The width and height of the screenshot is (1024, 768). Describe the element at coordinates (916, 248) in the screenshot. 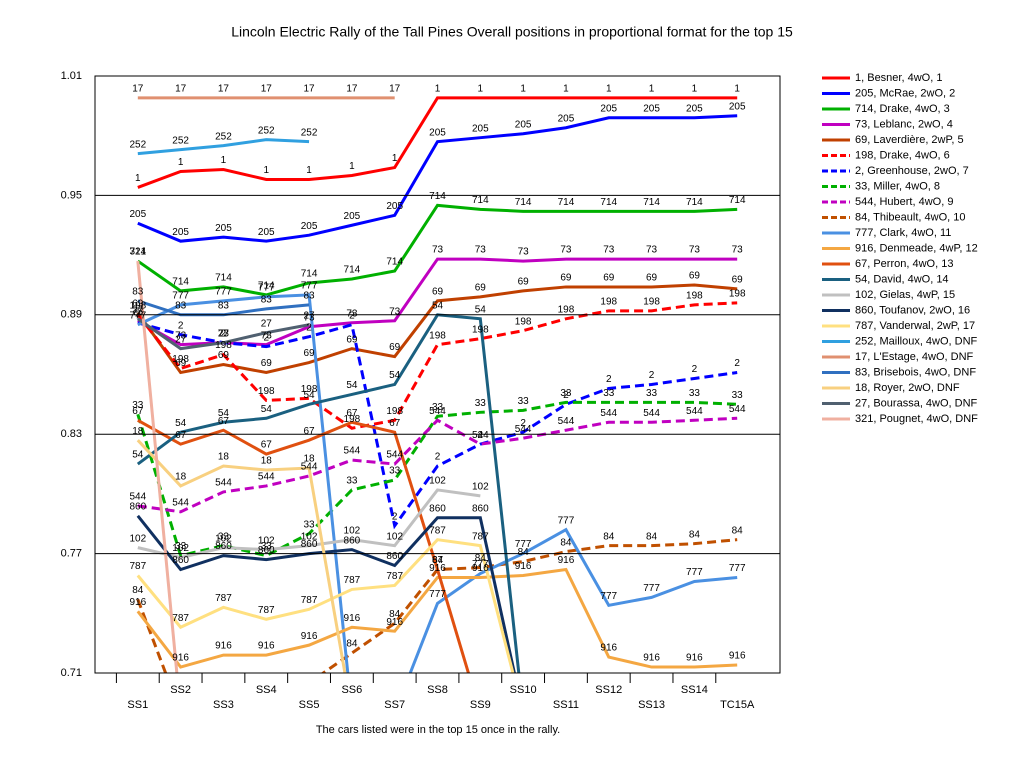

I see `legend-label: 916, Denmeade, 4wP, 12` at that location.